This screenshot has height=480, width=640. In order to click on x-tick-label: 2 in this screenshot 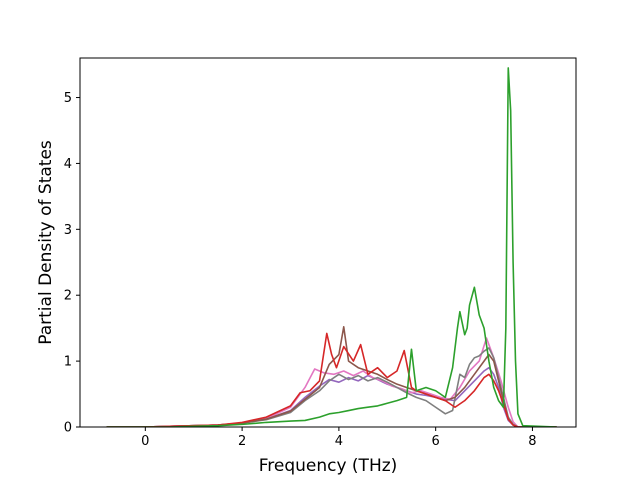, I will do `click(242, 441)`.